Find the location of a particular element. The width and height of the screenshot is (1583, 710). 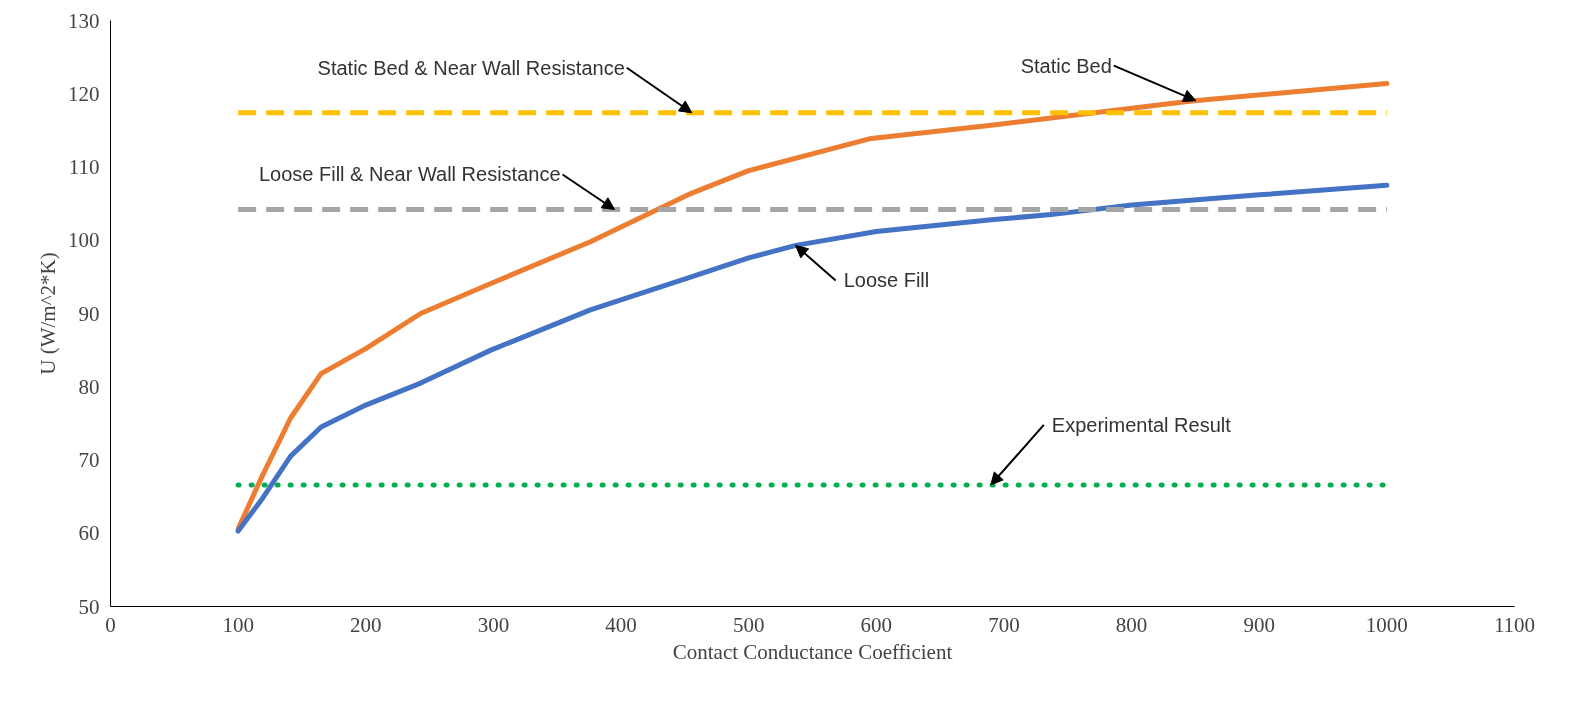

series-label: Loose Fill is located at coordinates (886, 280).